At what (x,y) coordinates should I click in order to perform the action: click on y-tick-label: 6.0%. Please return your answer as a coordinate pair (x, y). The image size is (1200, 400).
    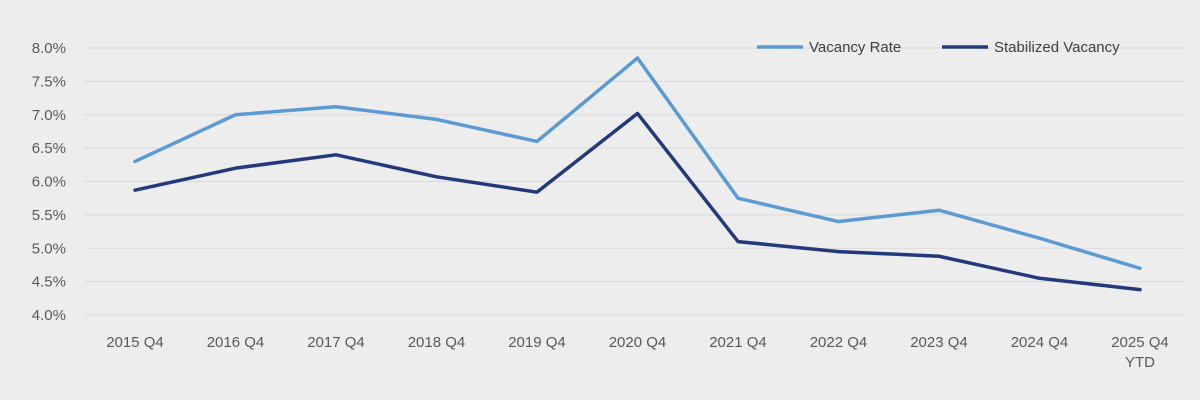
    Looking at the image, I should click on (49, 182).